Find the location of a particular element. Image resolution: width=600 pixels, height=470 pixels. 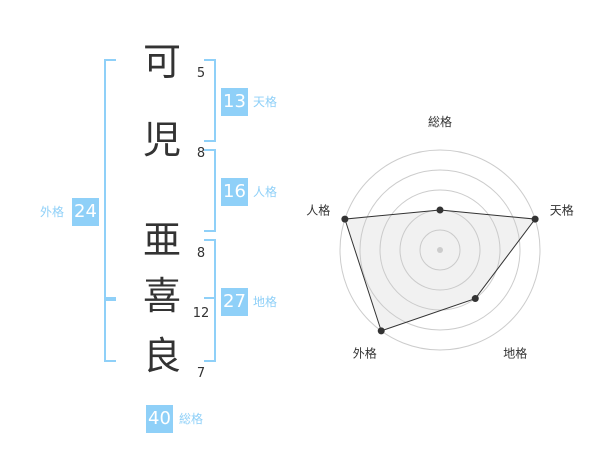

radar-area is located at coordinates (440, 270).